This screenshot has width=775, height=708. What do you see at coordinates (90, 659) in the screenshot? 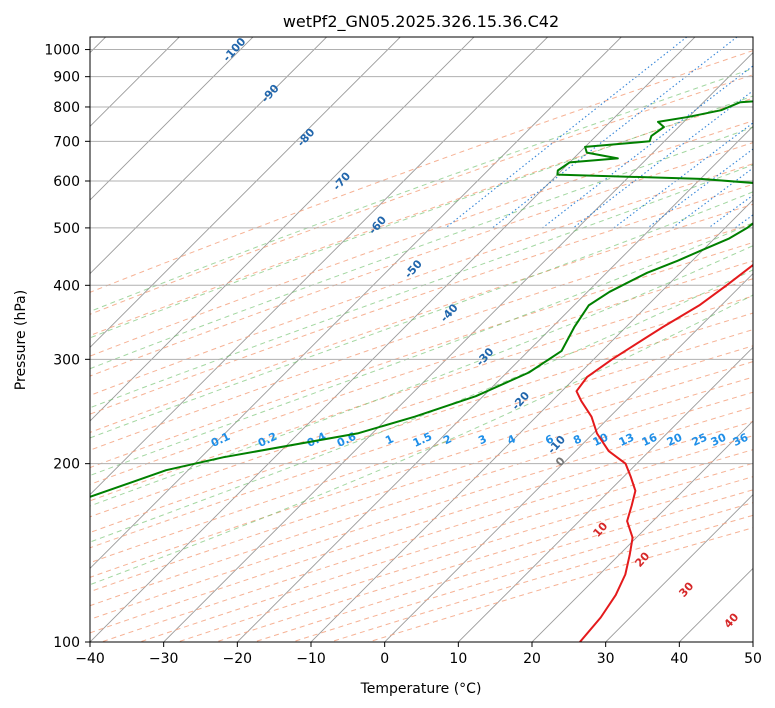
I see `x-tick-label: −40` at bounding box center [90, 659].